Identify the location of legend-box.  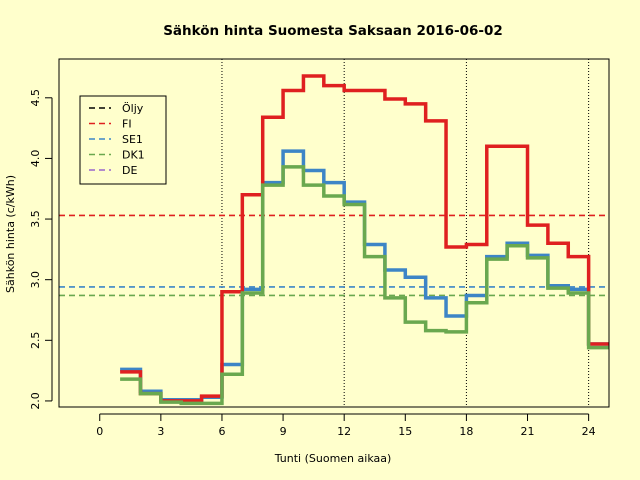
(123, 140).